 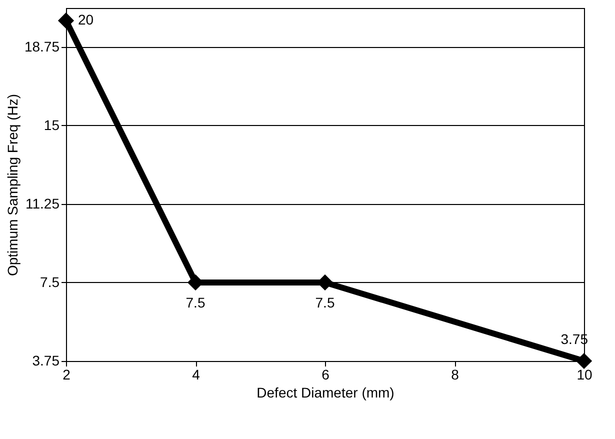 What do you see at coordinates (12, 185) in the screenshot?
I see `y-axis-title: Optimum Sampling Freq (Hz)` at bounding box center [12, 185].